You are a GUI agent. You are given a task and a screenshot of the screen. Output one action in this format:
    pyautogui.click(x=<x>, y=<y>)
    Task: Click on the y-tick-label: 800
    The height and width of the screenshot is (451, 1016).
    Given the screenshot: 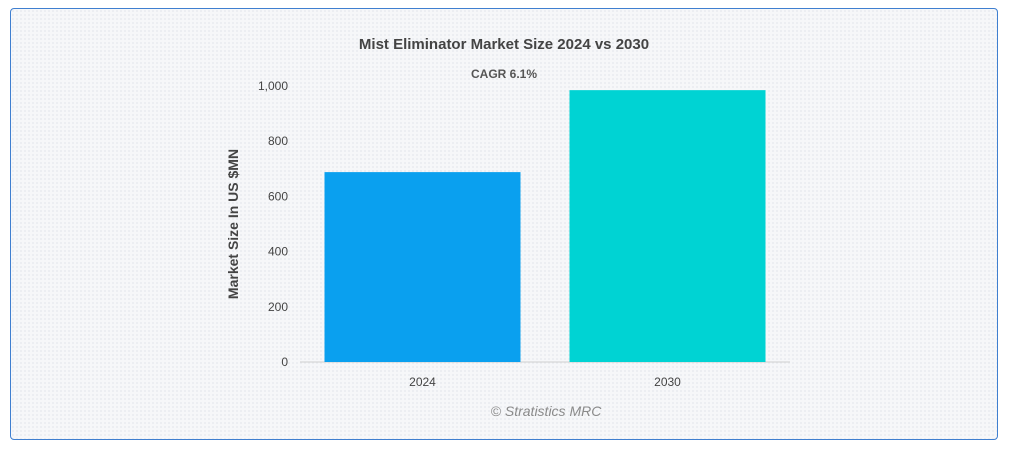 What is the action you would take?
    pyautogui.click(x=278, y=141)
    